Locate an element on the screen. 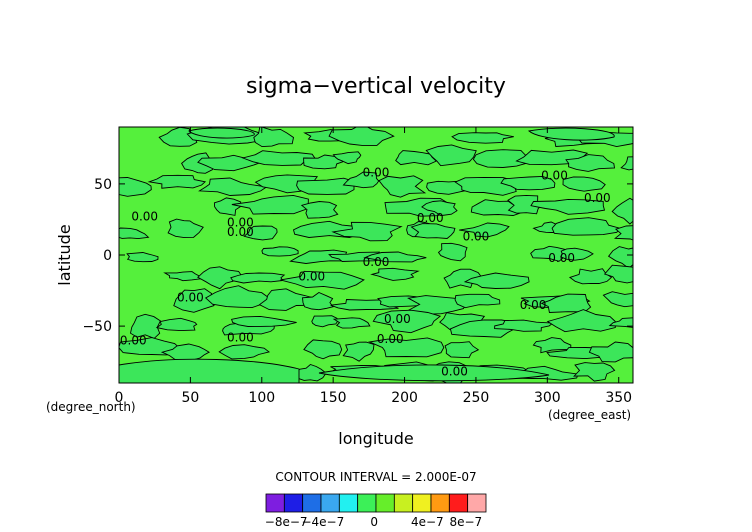 The width and height of the screenshot is (752, 532). colorbar-tick-labels: −8e−7−4e−7 0 4e−7 8e−7 is located at coordinates (373, 522).